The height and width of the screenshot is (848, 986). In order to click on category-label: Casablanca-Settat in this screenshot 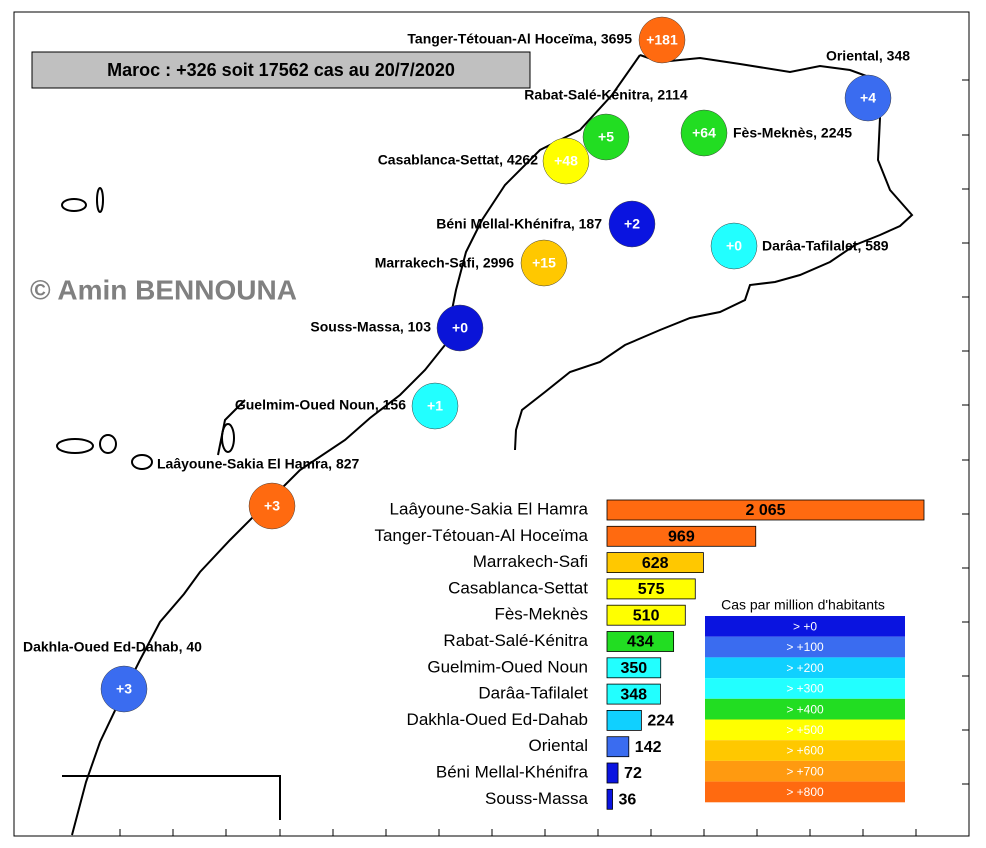, I will do `click(518, 587)`.